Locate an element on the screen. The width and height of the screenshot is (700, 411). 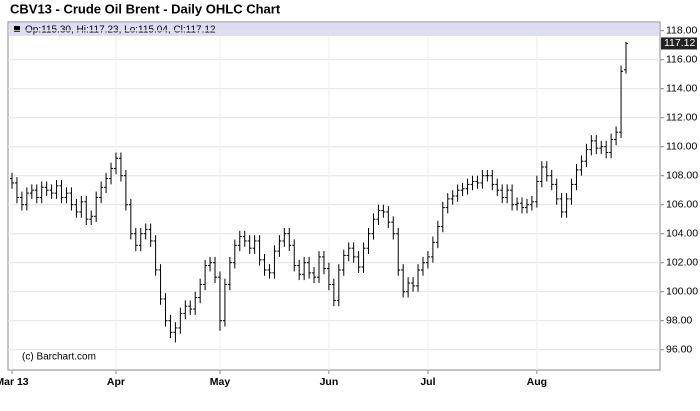
y-tick-label: 100.00 is located at coordinates (682, 291).